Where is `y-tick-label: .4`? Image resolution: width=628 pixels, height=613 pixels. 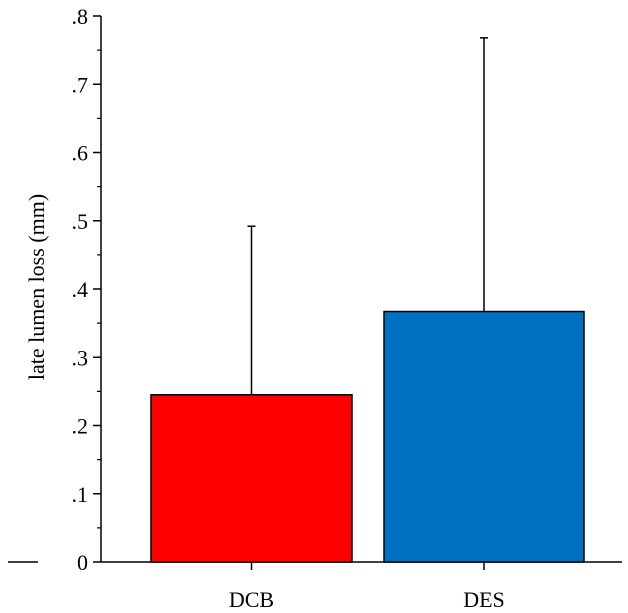 y-tick-label: .4 is located at coordinates (80, 289).